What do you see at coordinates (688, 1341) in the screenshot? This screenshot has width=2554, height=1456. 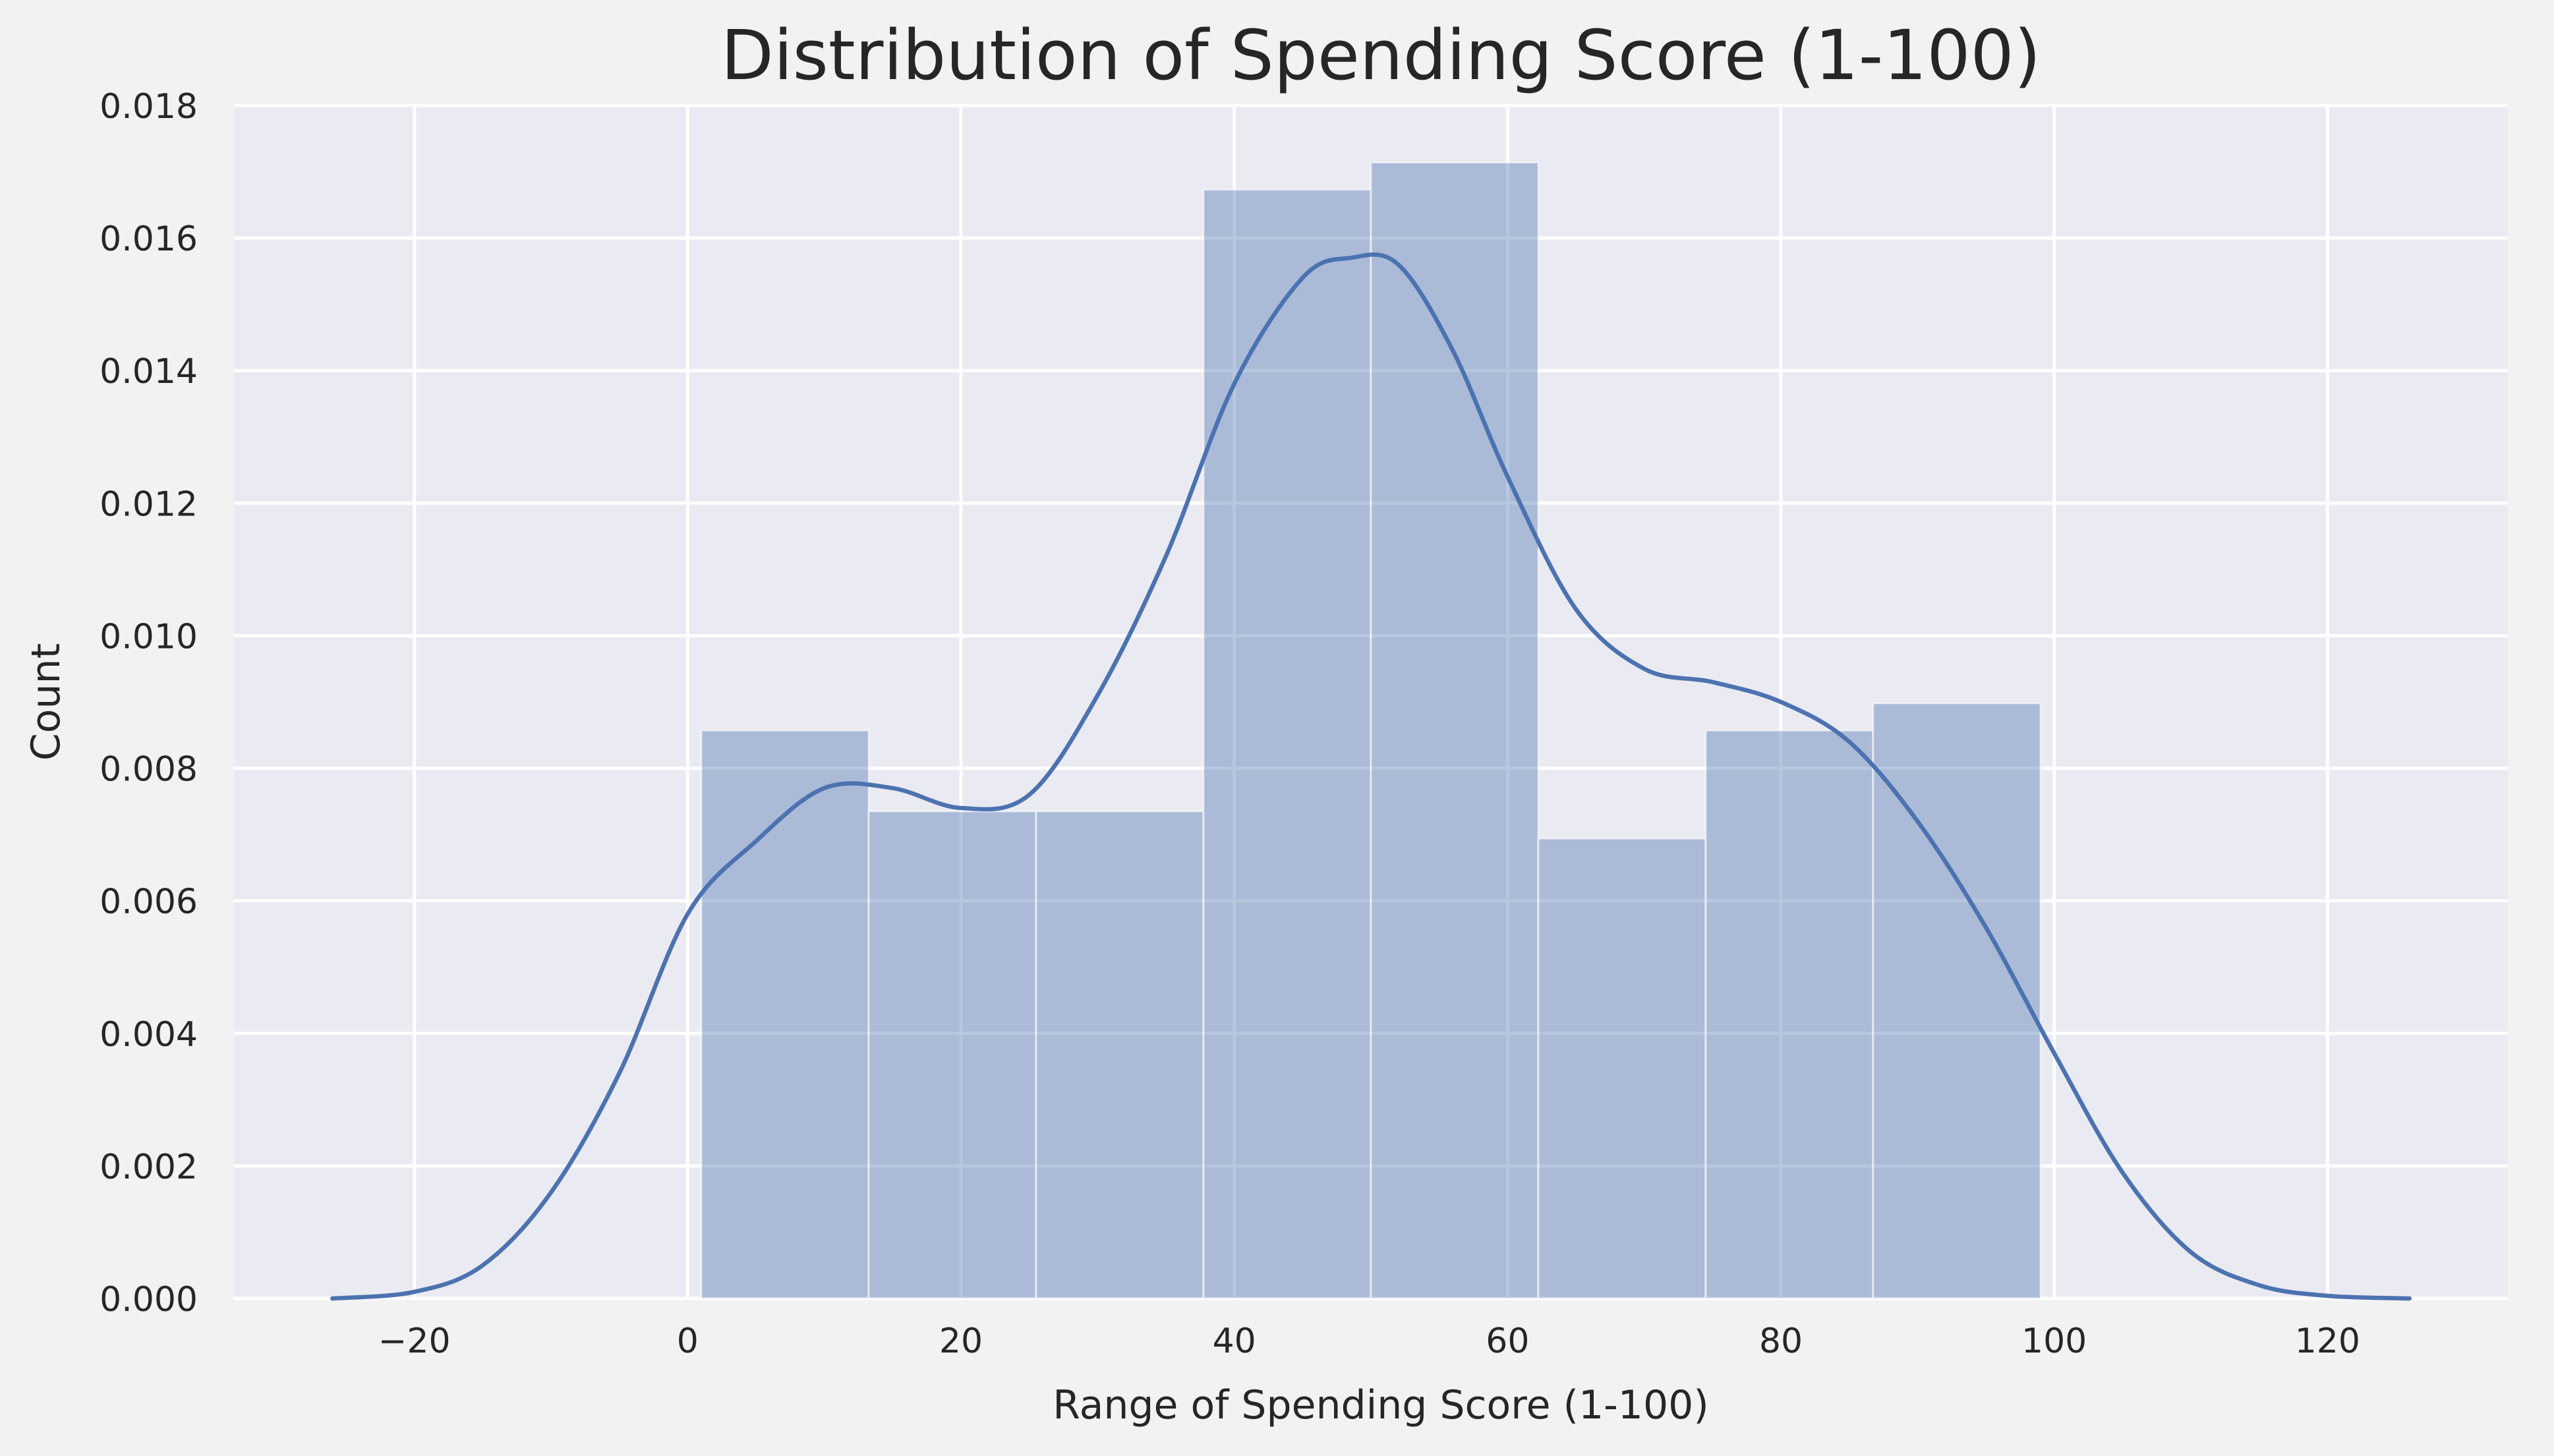 I see `x-tick-label: 0` at bounding box center [688, 1341].